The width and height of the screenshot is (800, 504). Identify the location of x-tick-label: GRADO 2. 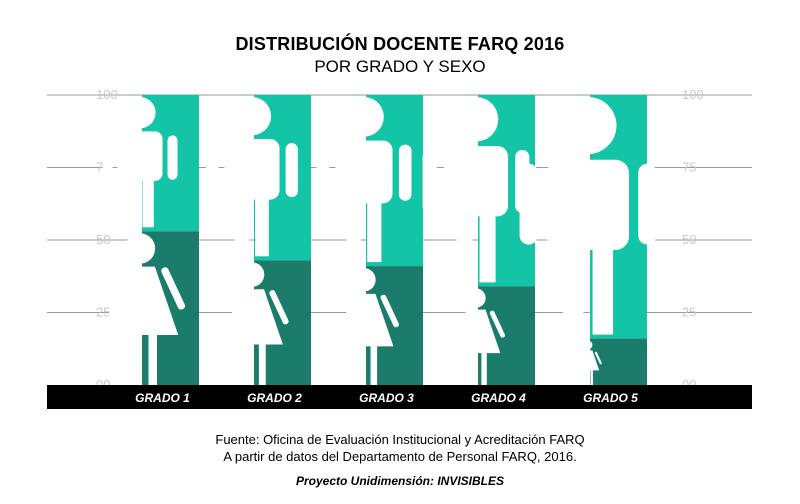
(274, 398).